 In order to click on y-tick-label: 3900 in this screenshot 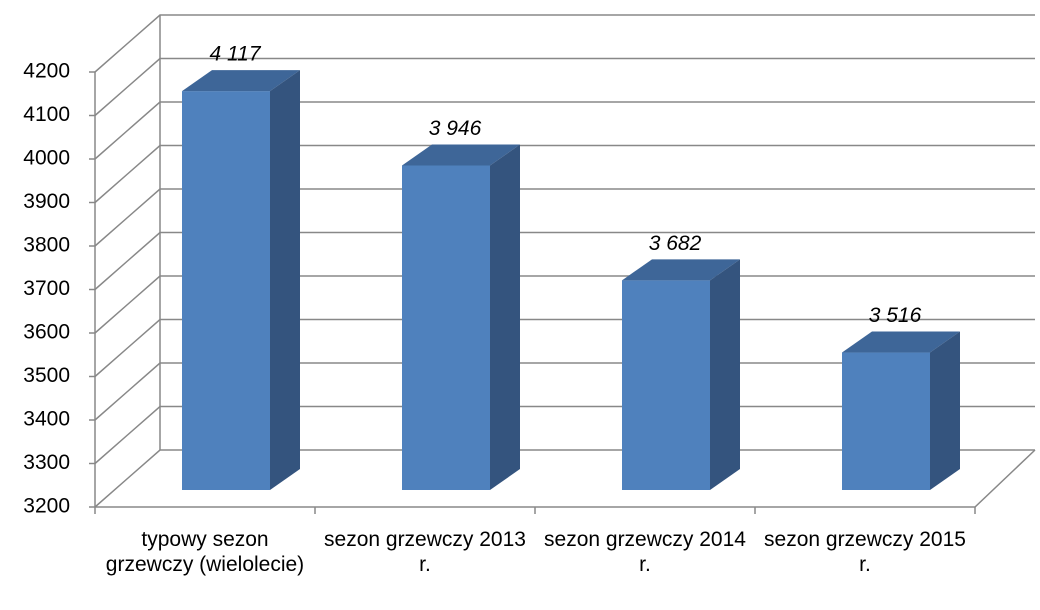, I will do `click(46, 201)`.